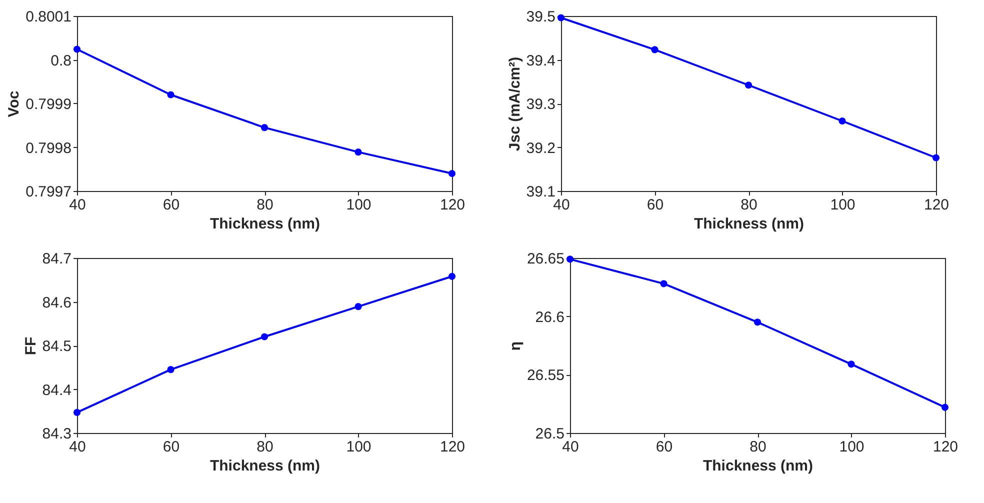  What do you see at coordinates (541, 148) in the screenshot?
I see `y-tick-label: 39.2` at bounding box center [541, 148].